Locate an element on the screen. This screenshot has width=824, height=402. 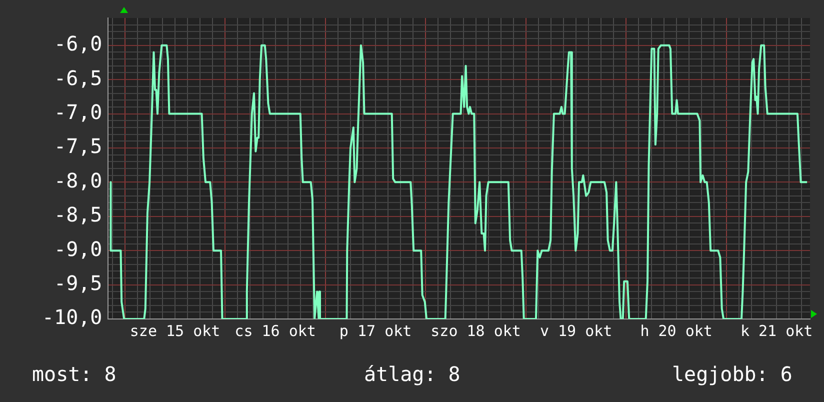
text: átlag: 8 is located at coordinates (412, 374).